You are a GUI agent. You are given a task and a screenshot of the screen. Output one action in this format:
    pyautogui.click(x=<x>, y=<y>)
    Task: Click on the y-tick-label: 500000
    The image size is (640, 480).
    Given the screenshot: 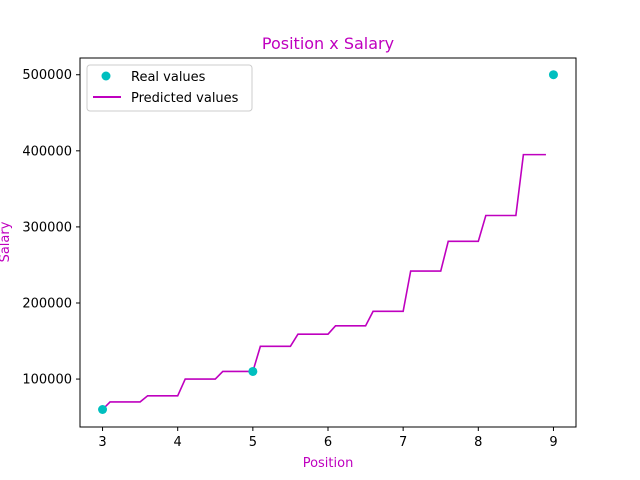 What is the action you would take?
    pyautogui.click(x=47, y=75)
    